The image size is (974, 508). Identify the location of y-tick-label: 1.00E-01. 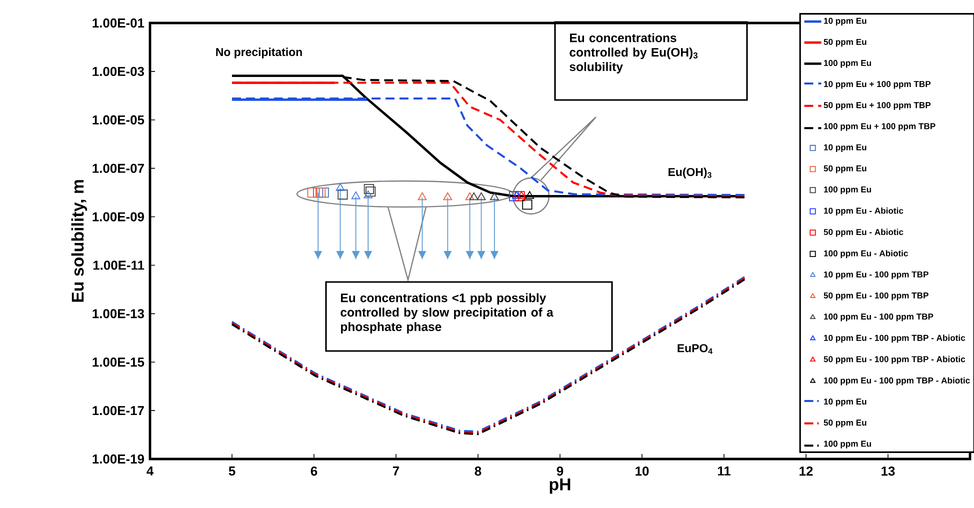
(118, 23).